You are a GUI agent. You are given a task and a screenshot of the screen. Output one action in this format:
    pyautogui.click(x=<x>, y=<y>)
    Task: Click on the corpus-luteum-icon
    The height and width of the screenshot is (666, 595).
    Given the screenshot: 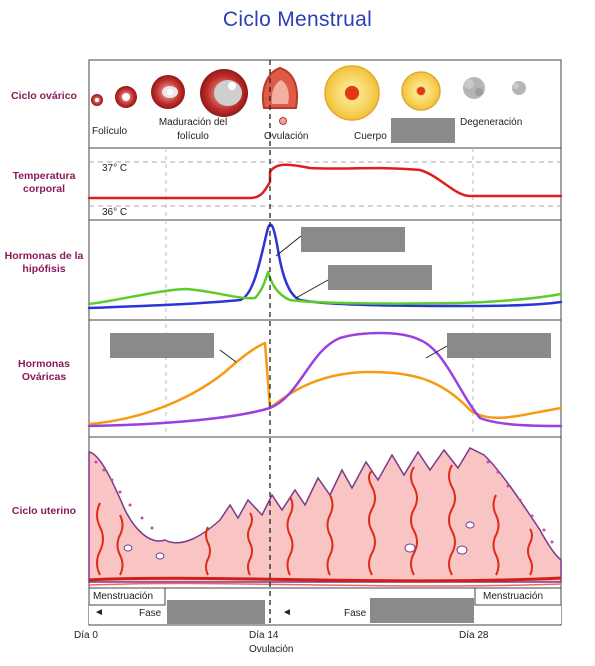 What is the action you would take?
    pyautogui.click(x=352, y=93)
    